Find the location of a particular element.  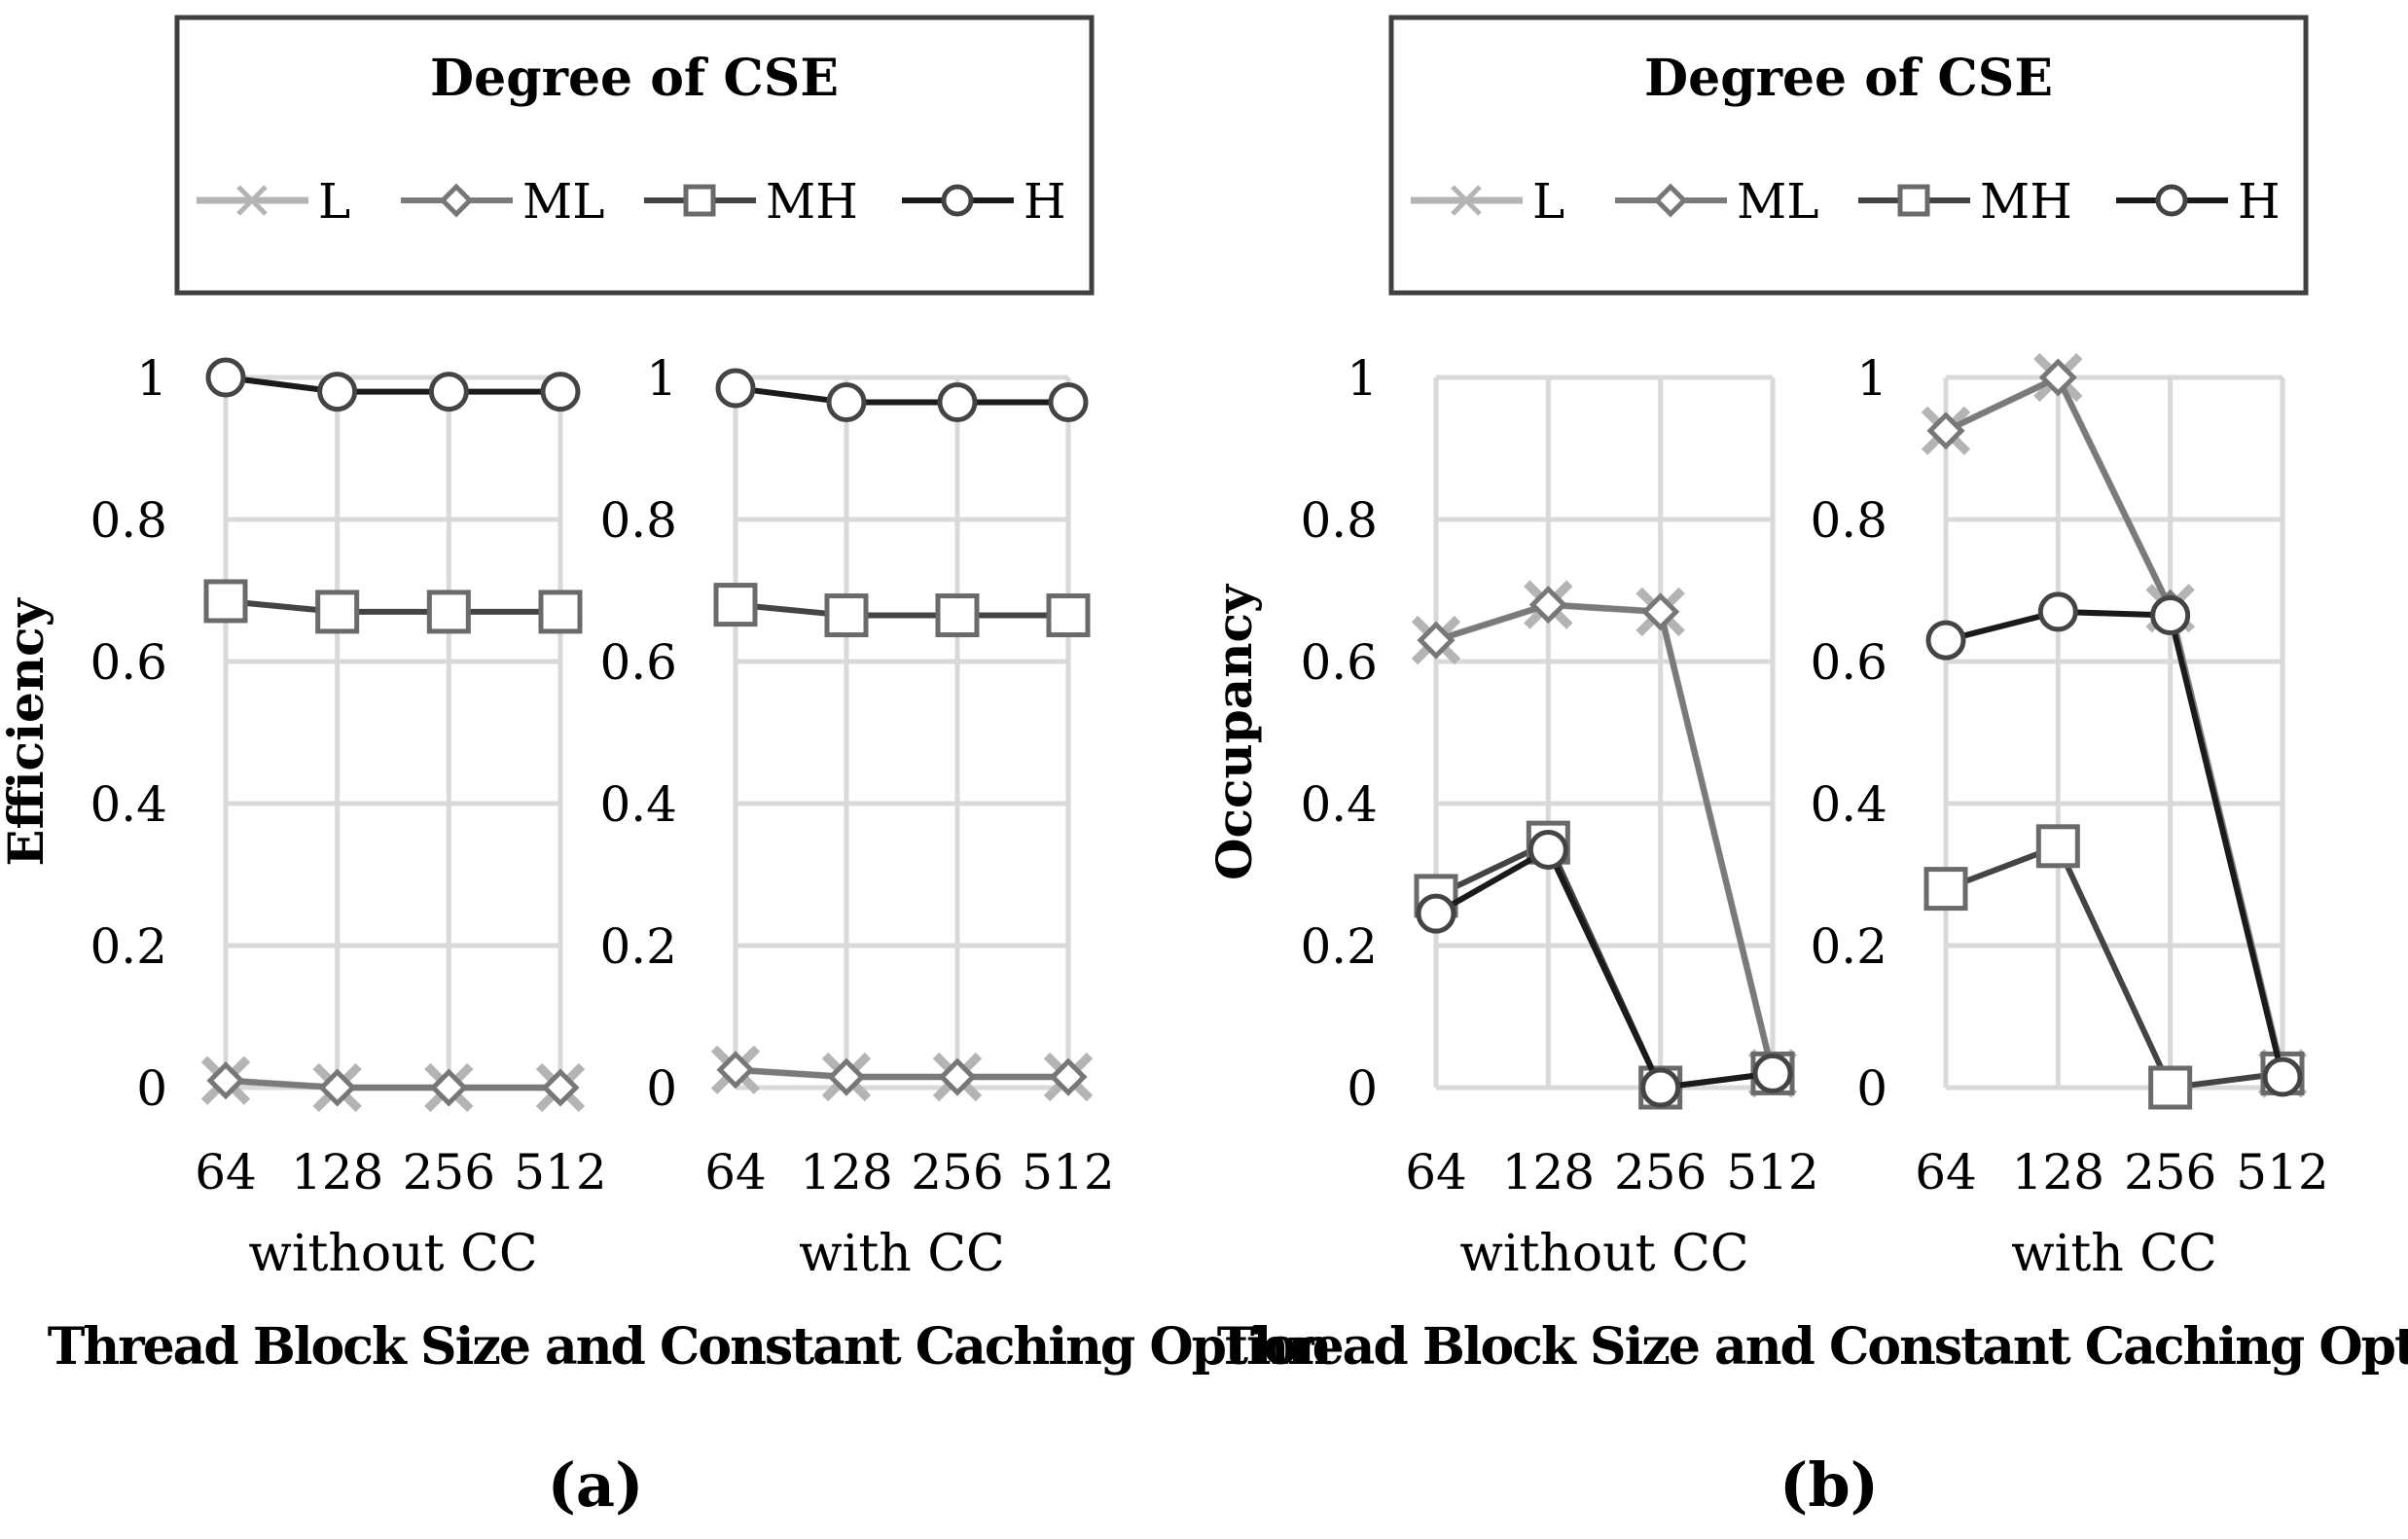

series-mh is located at coordinates (393, 606).